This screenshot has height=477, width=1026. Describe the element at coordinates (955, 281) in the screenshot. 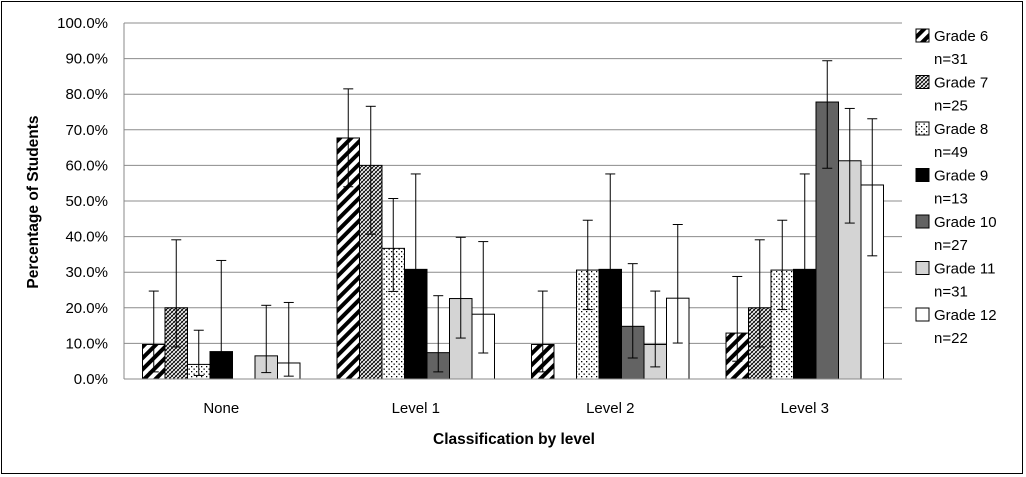

I see `legend-item: Grade 11 n=31` at that location.